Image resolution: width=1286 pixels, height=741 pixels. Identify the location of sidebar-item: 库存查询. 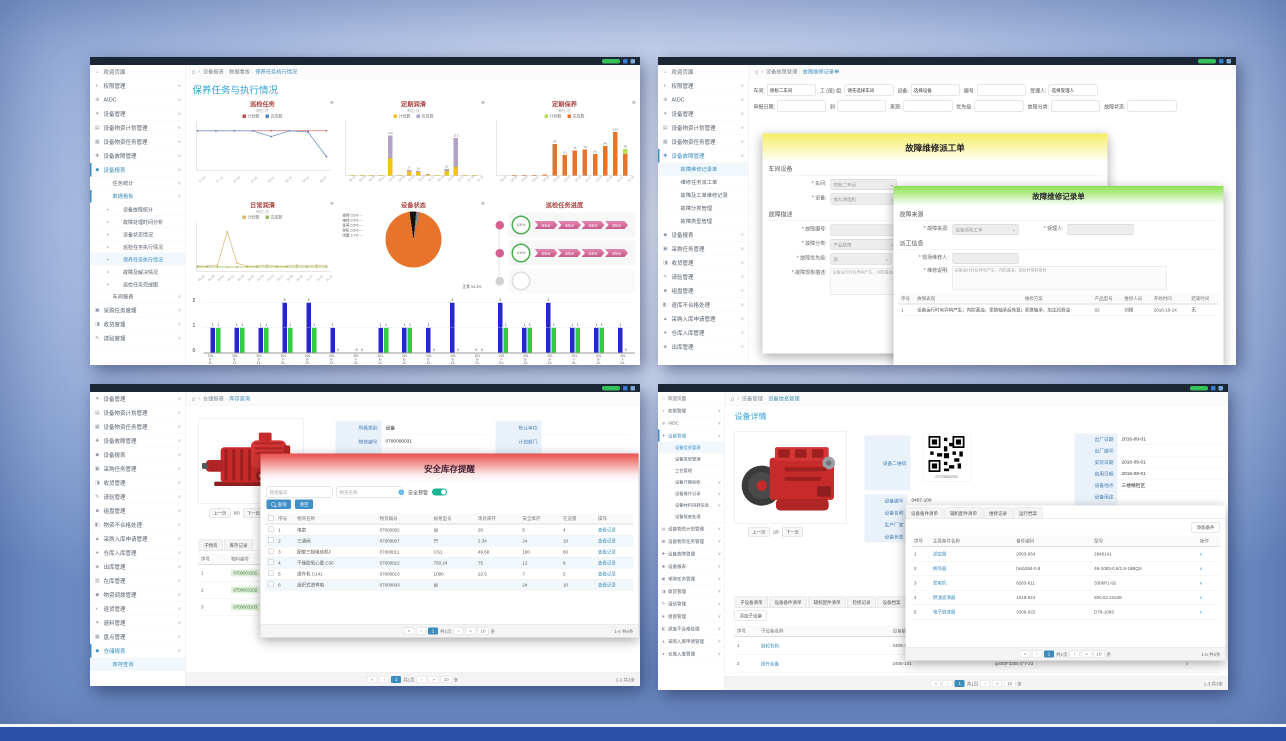
(137, 664).